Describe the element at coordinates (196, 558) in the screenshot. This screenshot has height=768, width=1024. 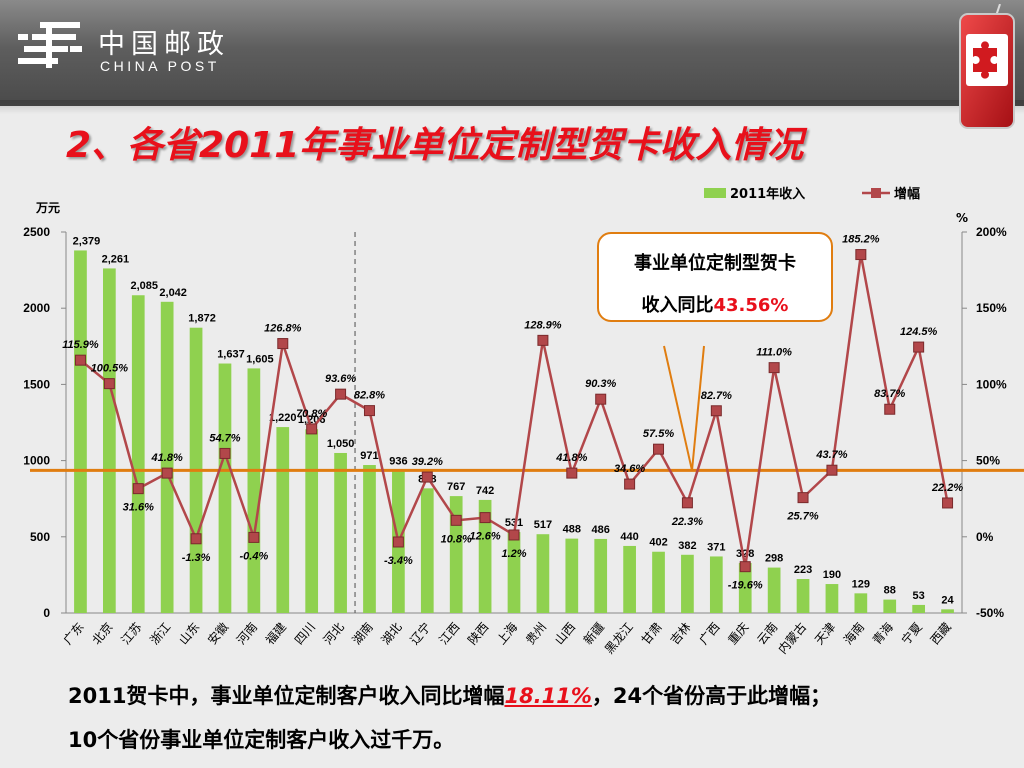
I see `growth-label: -1.3%` at that location.